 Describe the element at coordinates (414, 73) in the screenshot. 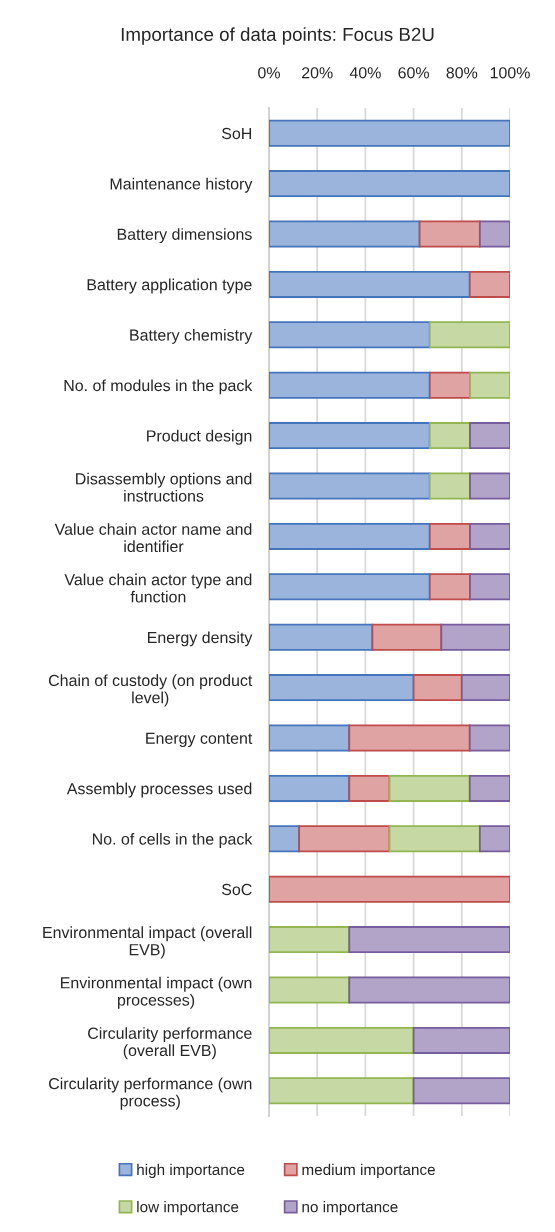

I see `x-tick-label: 60%` at that location.